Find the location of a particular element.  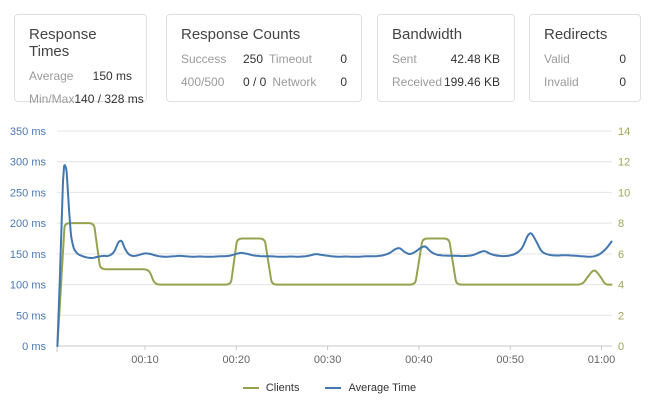

stat-label: Valid is located at coordinates (557, 59).